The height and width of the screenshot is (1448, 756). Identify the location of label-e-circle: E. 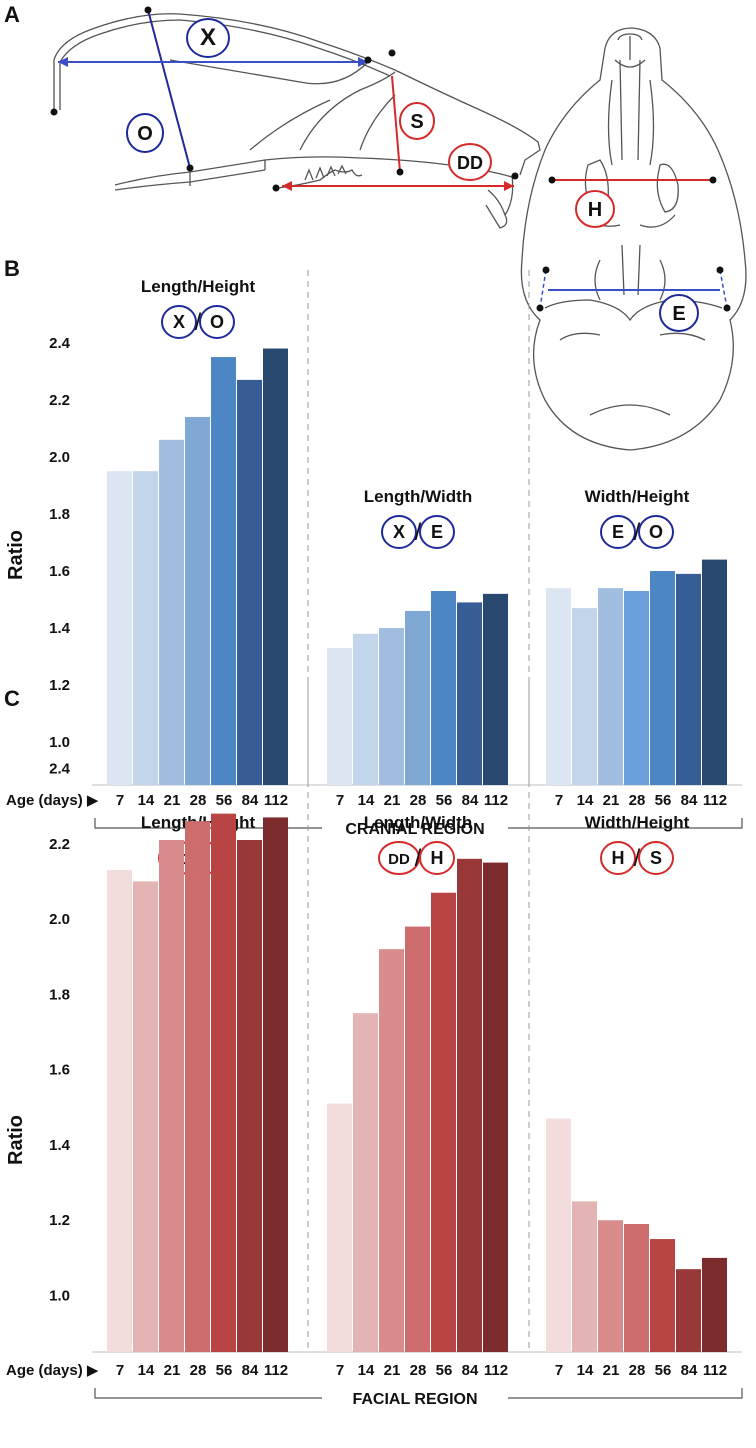
(679, 313).